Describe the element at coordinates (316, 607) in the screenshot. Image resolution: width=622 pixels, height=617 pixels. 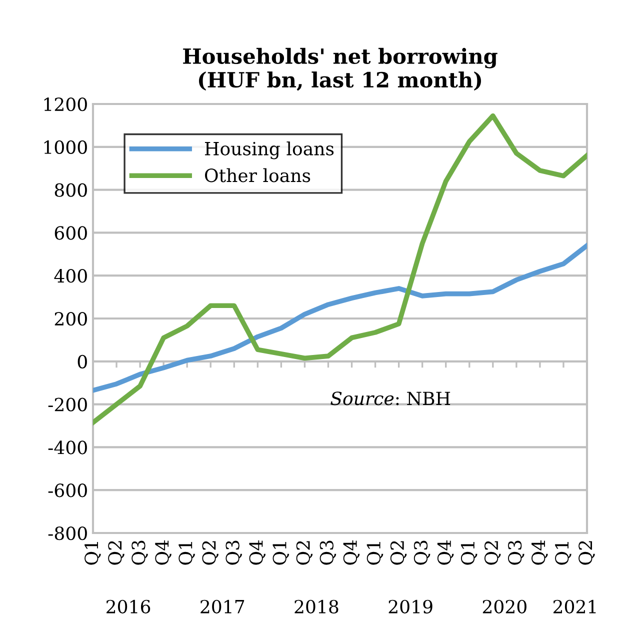
I see `text: 2018` at that location.